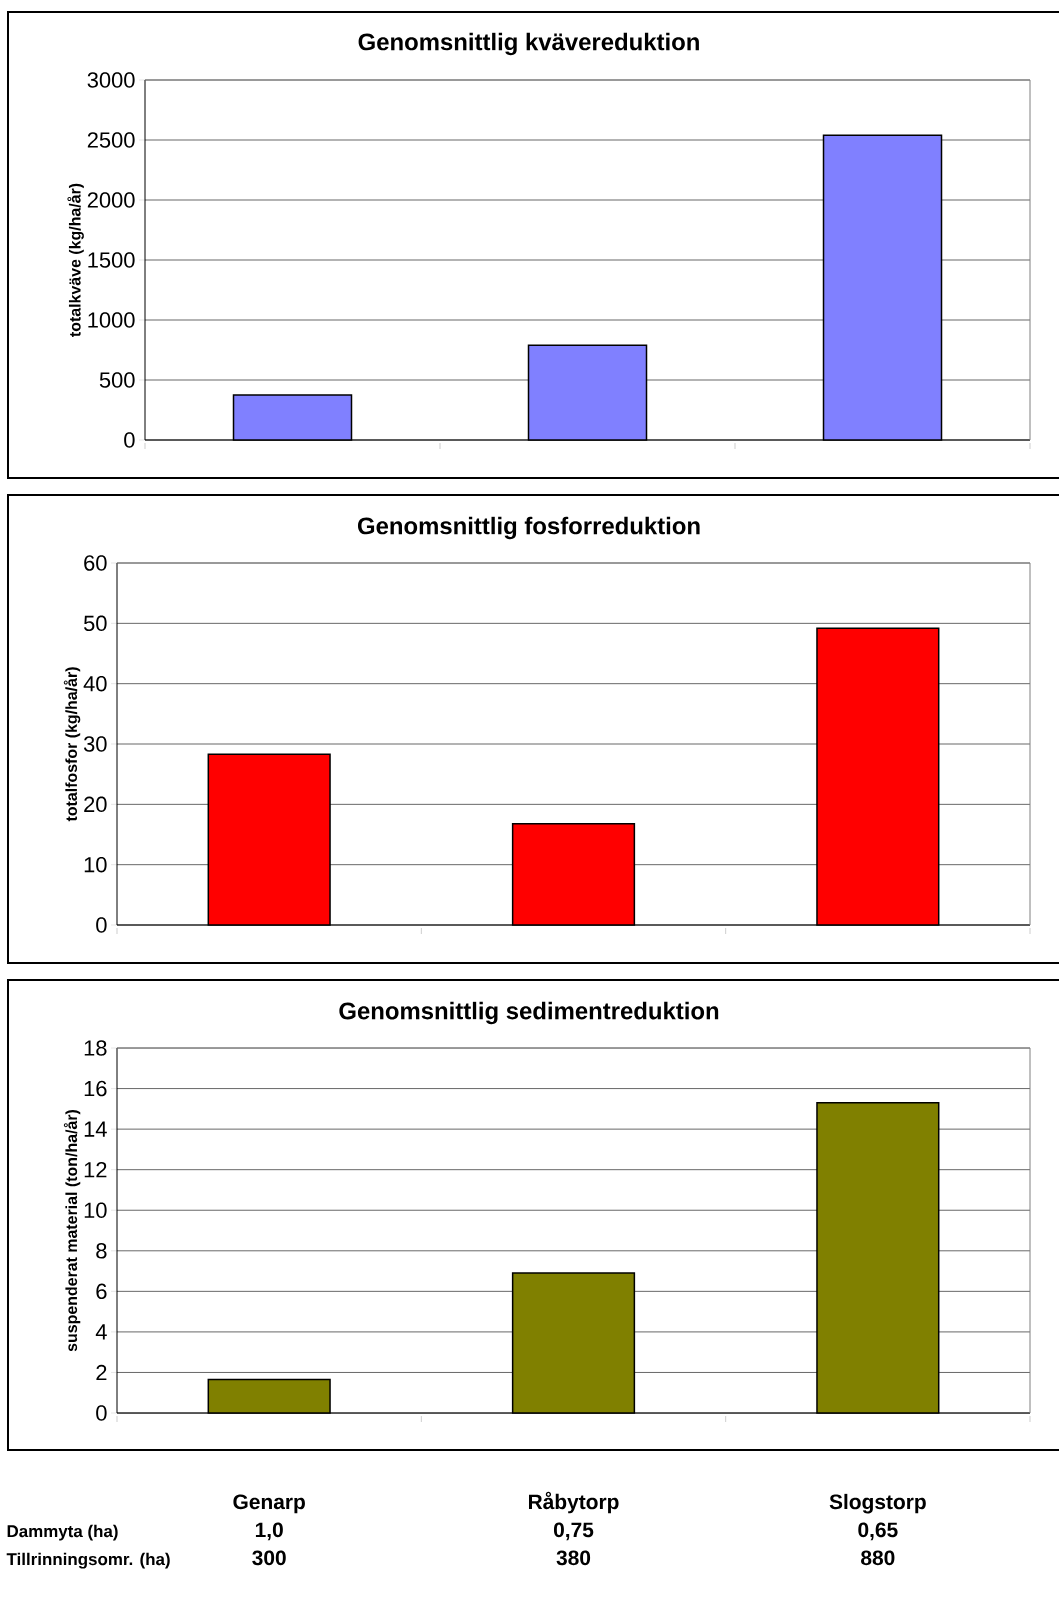  What do you see at coordinates (269, 1531) in the screenshot?
I see `text: 1,0` at bounding box center [269, 1531].